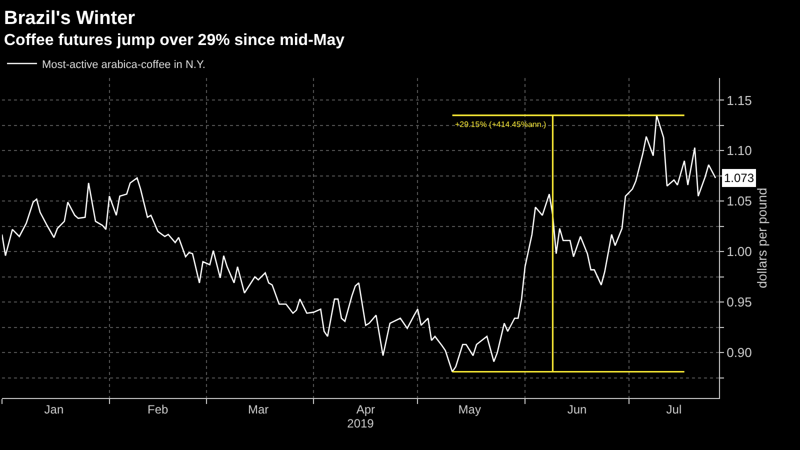  What do you see at coordinates (739, 100) in the screenshot?
I see `y-tick-label: 1.15` at bounding box center [739, 100].